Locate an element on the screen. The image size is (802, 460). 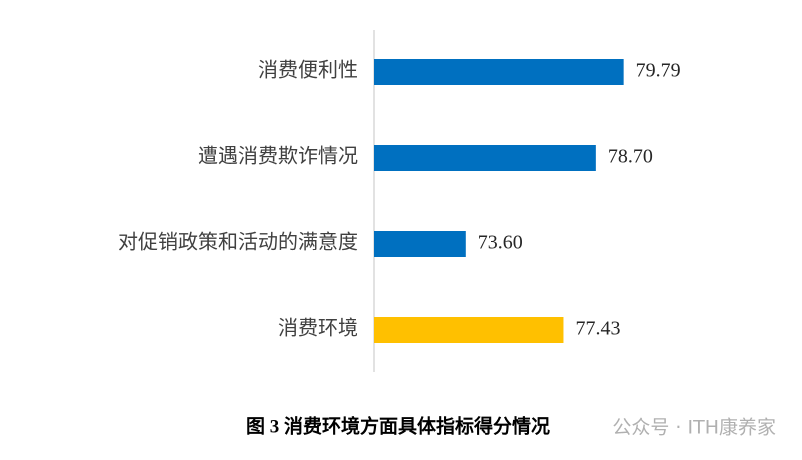
value-label: 73.60 is located at coordinates (500, 243).